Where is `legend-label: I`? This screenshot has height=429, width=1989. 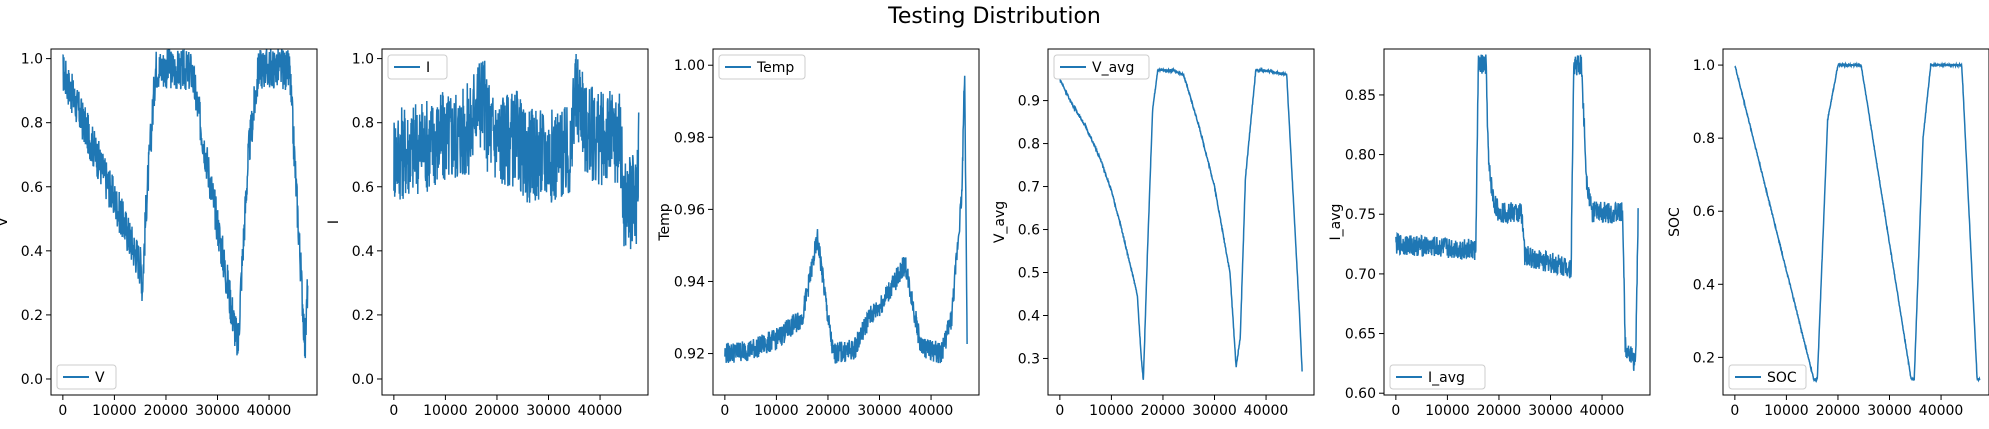 legend-label: I is located at coordinates (428, 68).